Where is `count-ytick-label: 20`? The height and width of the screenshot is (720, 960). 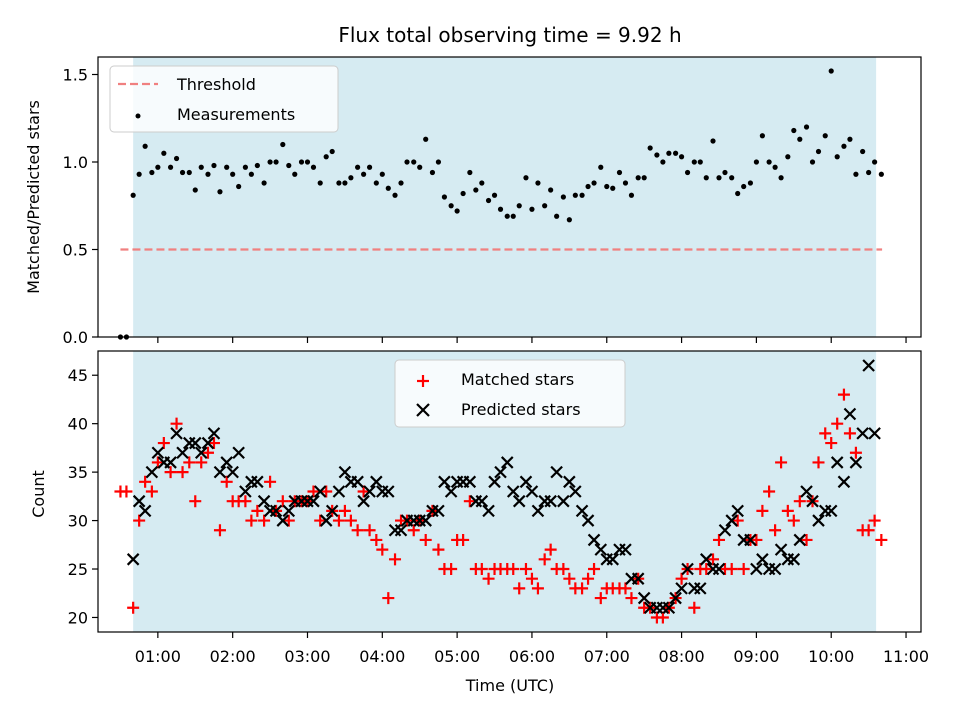 count-ytick-label: 20 is located at coordinates (78, 617).